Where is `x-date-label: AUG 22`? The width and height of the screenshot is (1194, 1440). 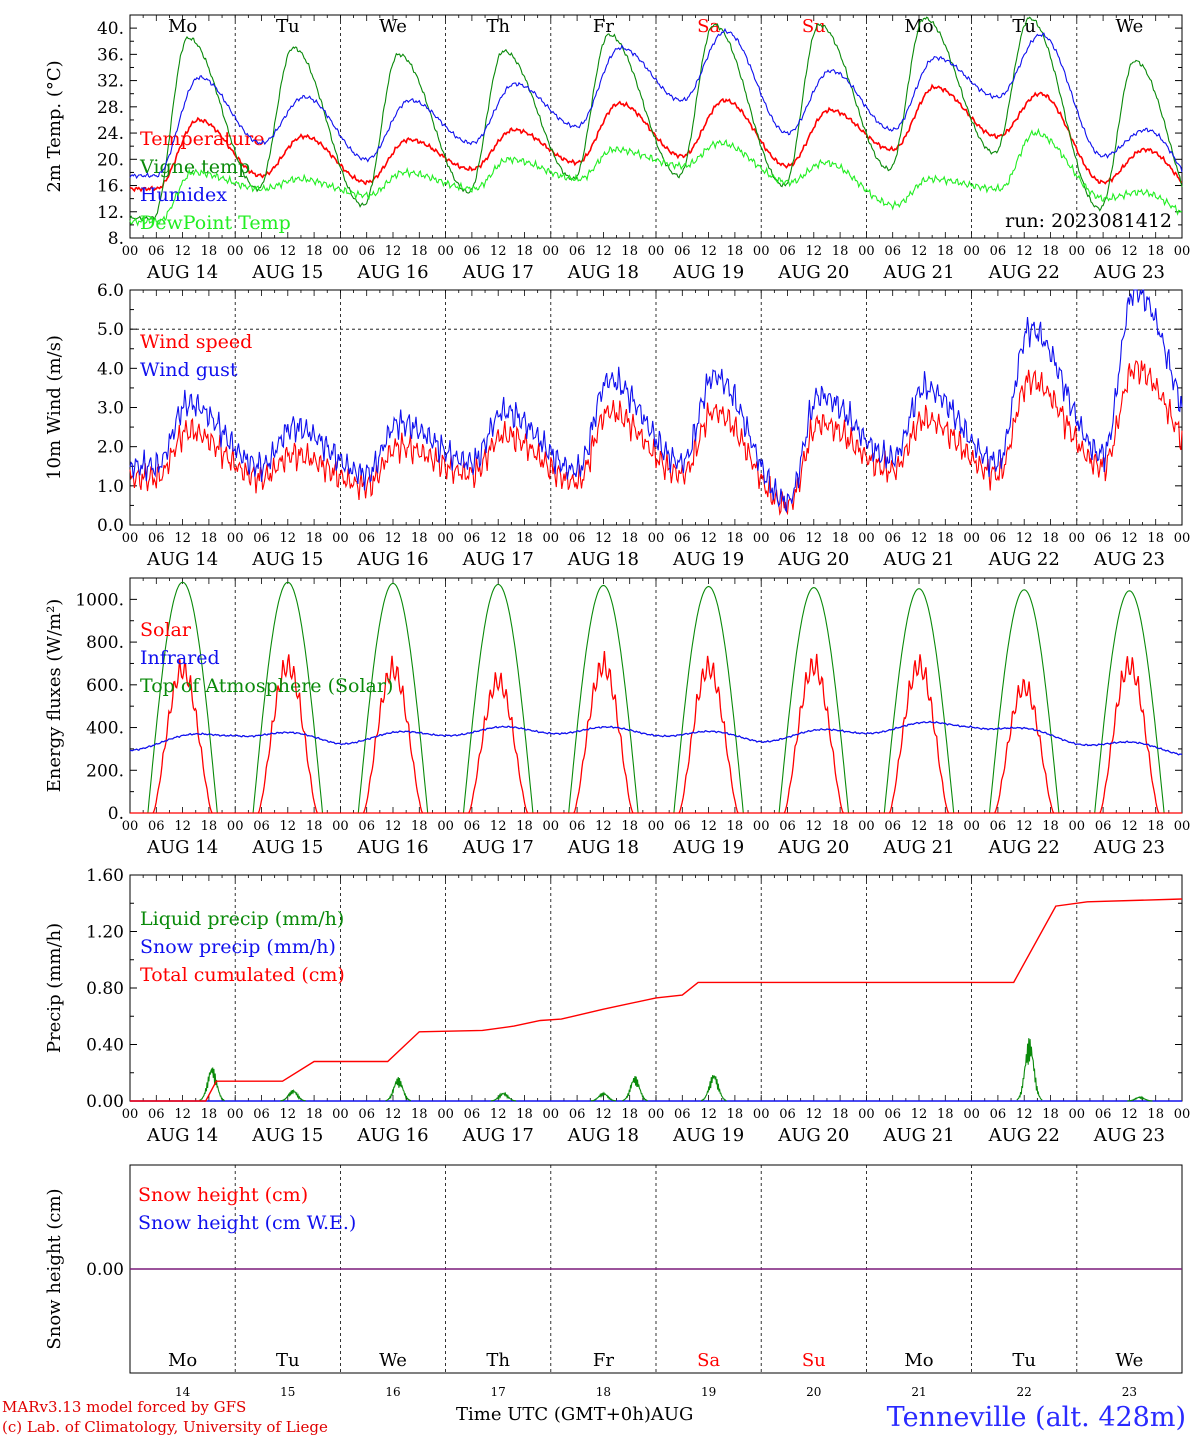
x-date-label: AUG 22 is located at coordinates (1024, 847).